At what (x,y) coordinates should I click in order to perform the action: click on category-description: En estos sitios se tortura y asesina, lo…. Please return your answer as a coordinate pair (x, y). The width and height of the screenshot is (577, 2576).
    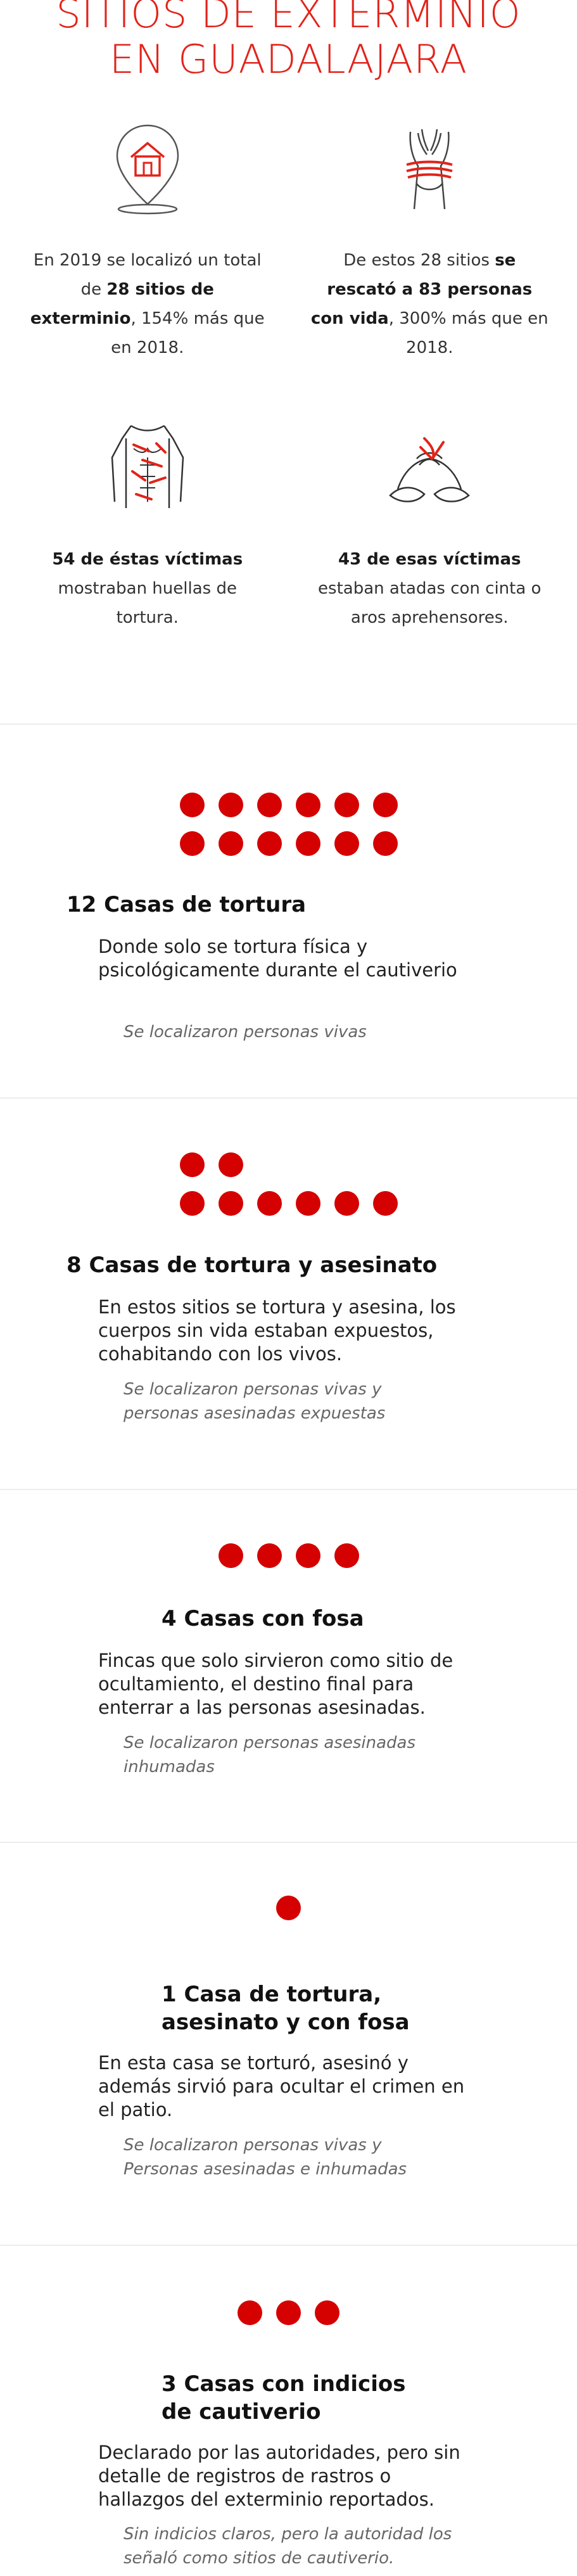
    Looking at the image, I should click on (277, 1330).